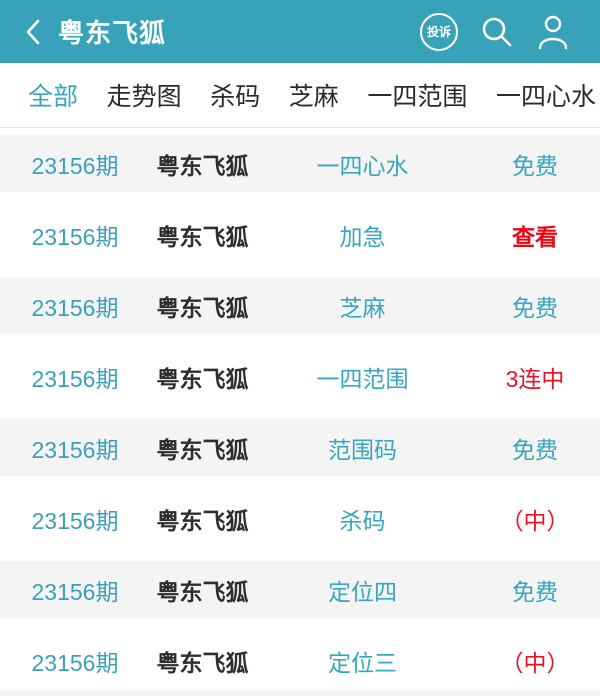 Image resolution: width=600 pixels, height=696 pixels. What do you see at coordinates (362, 307) in the screenshot?
I see `row-category: 芝麻` at bounding box center [362, 307].